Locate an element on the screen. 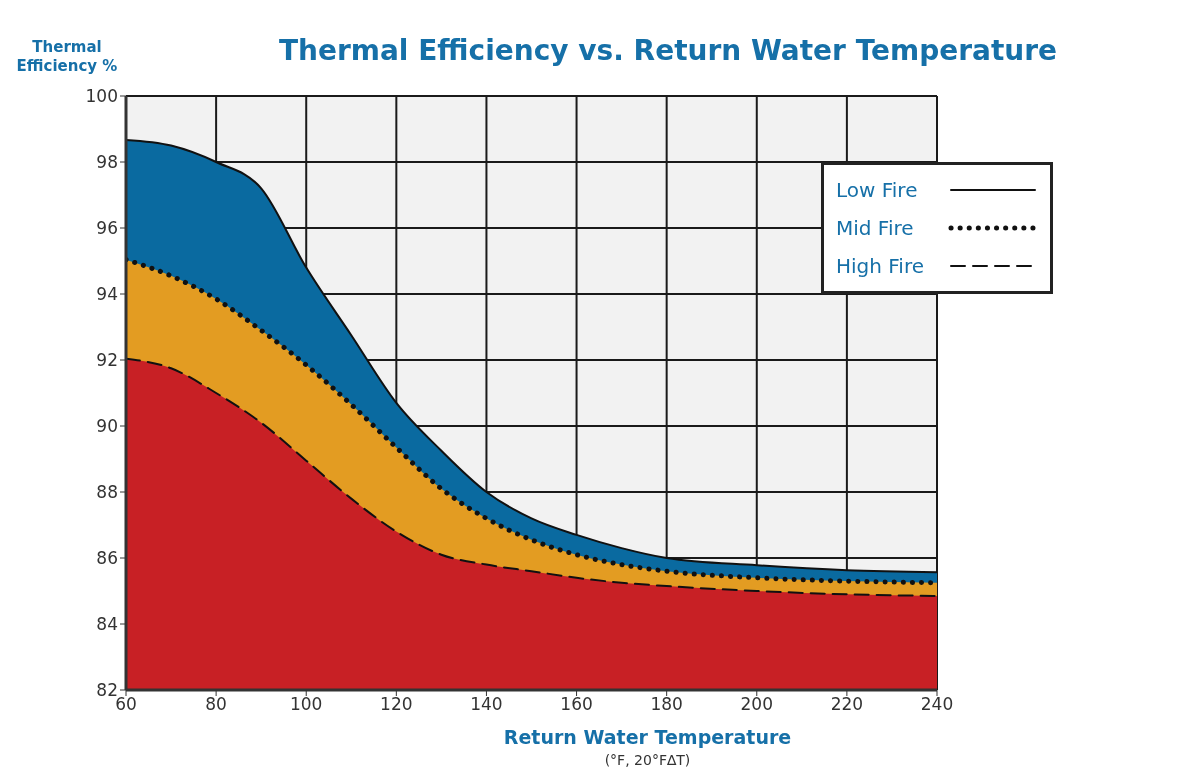  y-tick-label: 90 is located at coordinates (107, 426).